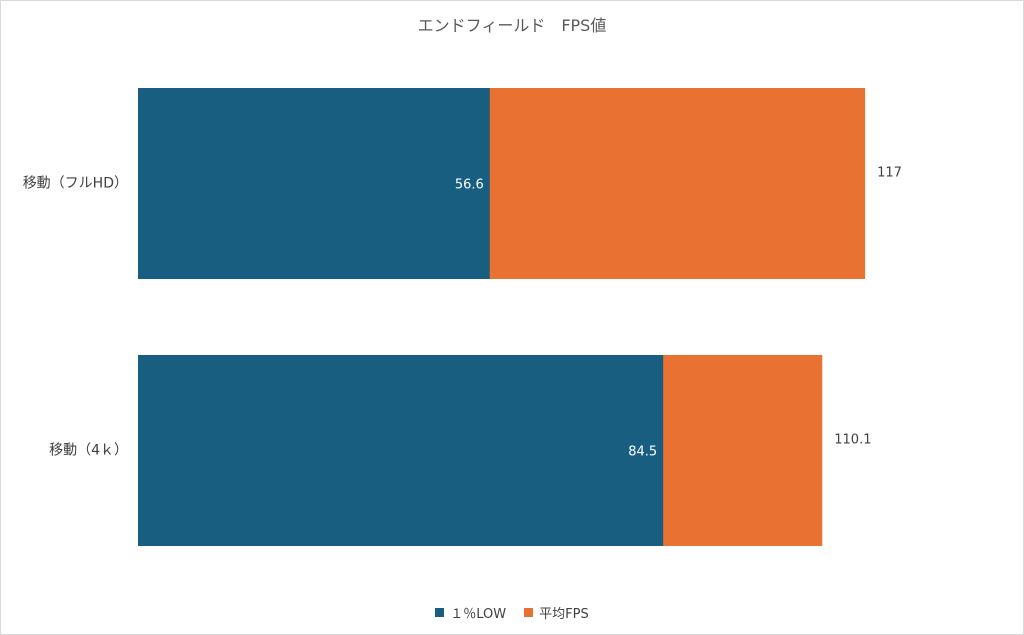  What do you see at coordinates (512, 25) in the screenshot?
I see `chart-title: エンドフィールド FPS値` at bounding box center [512, 25].